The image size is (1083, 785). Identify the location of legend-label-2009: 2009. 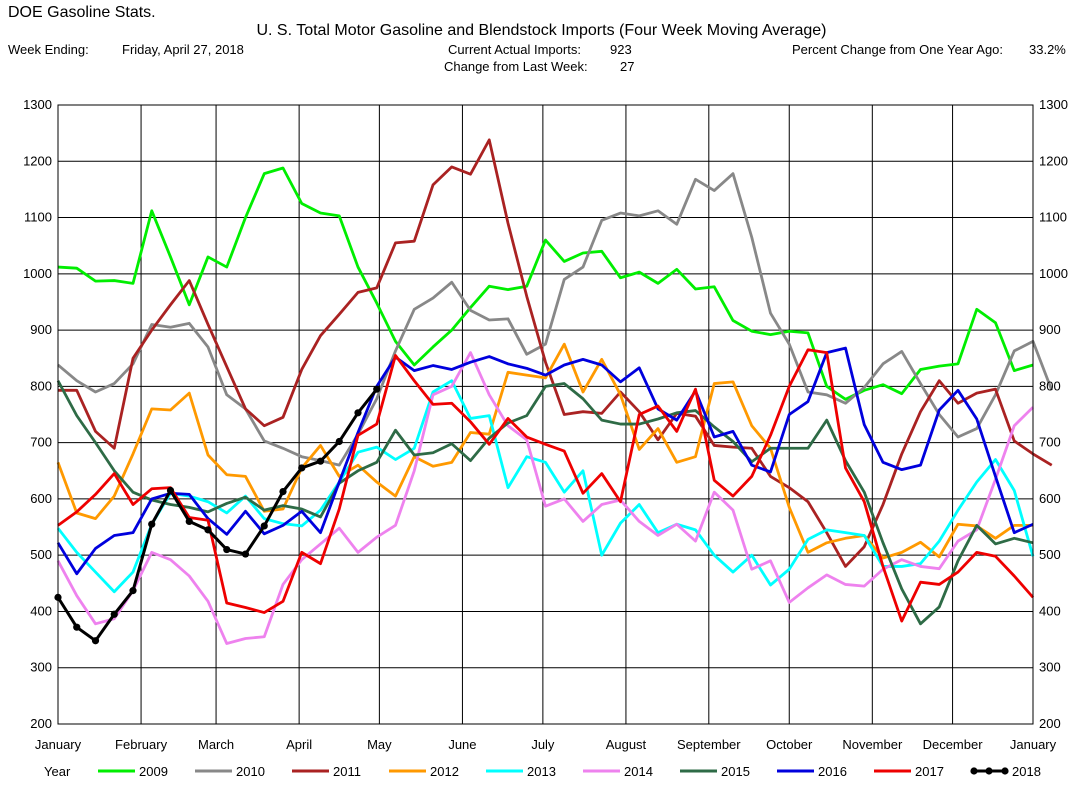
(153, 771).